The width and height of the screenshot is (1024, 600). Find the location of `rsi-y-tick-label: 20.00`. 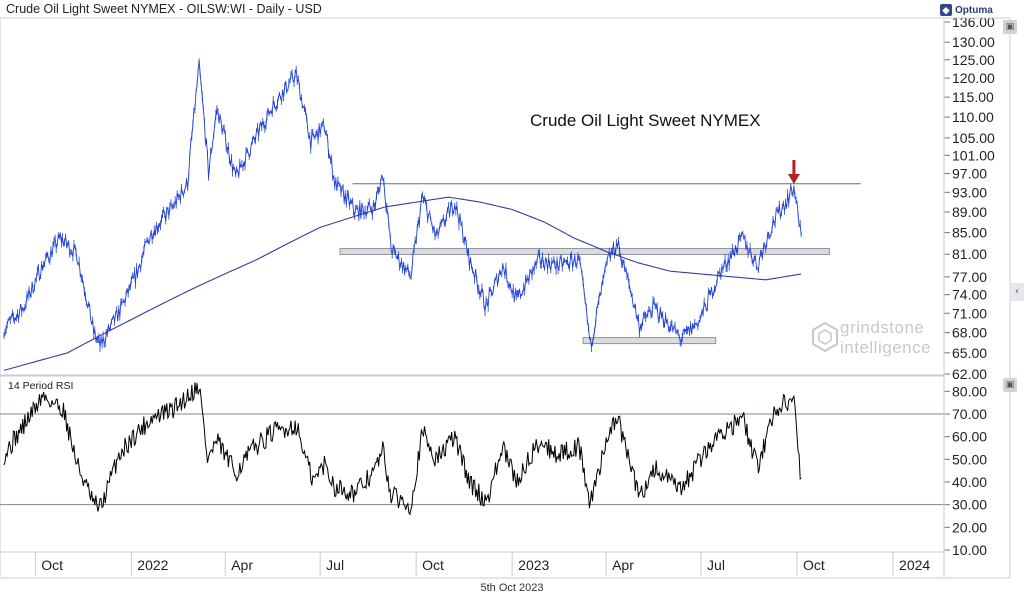

rsi-y-tick-label: 20.00 is located at coordinates (969, 527).